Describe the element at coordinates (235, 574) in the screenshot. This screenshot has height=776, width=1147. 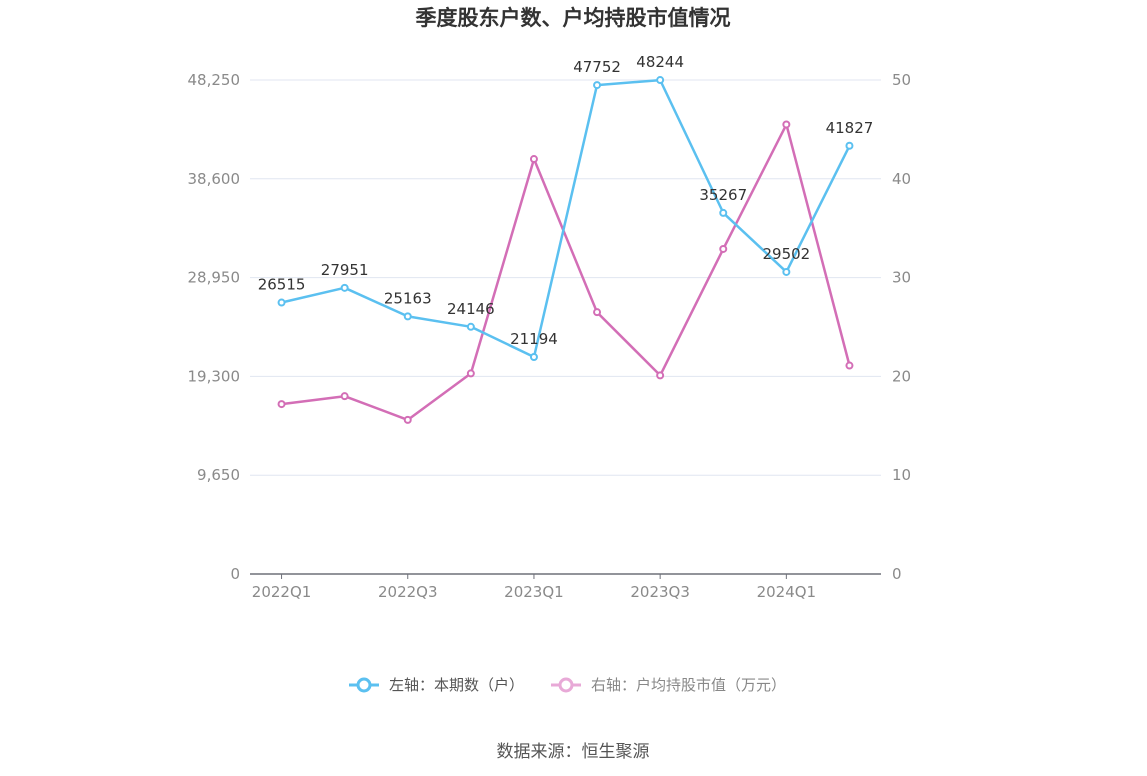
I see `left-axis-tick-label: 0` at that location.